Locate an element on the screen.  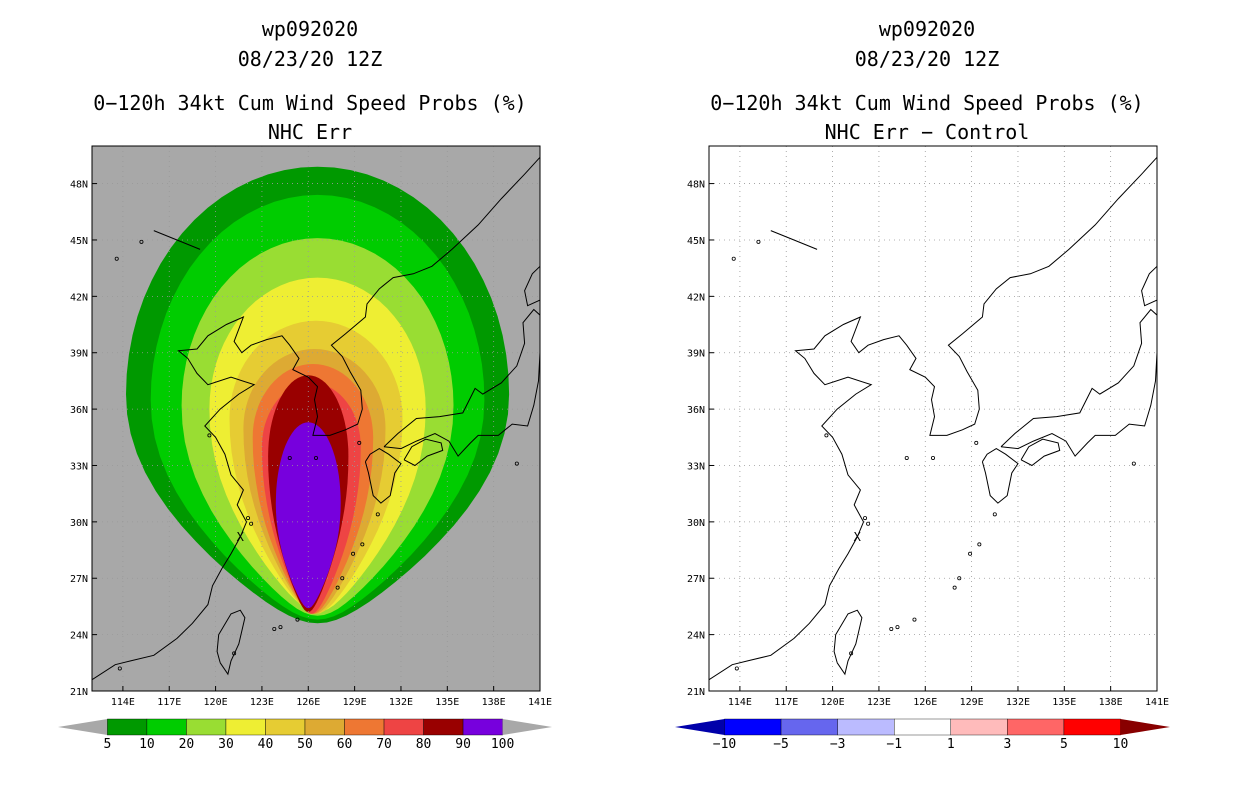
left-datetime: 08/23/20 12Z is located at coordinates (310, 59).